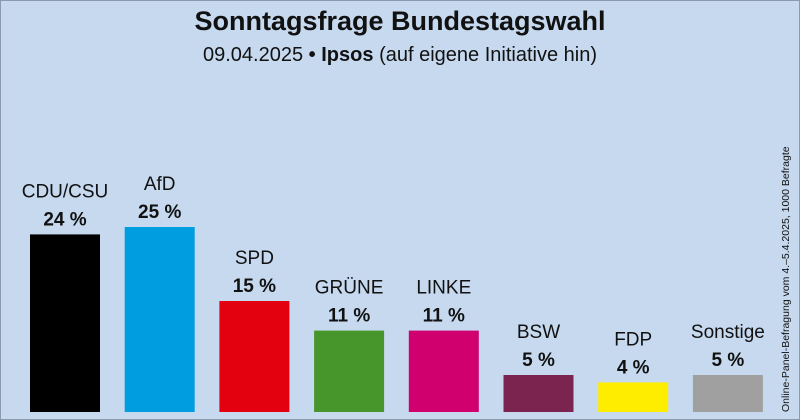  What do you see at coordinates (633, 339) in the screenshot?
I see `category-label: FDP` at bounding box center [633, 339].